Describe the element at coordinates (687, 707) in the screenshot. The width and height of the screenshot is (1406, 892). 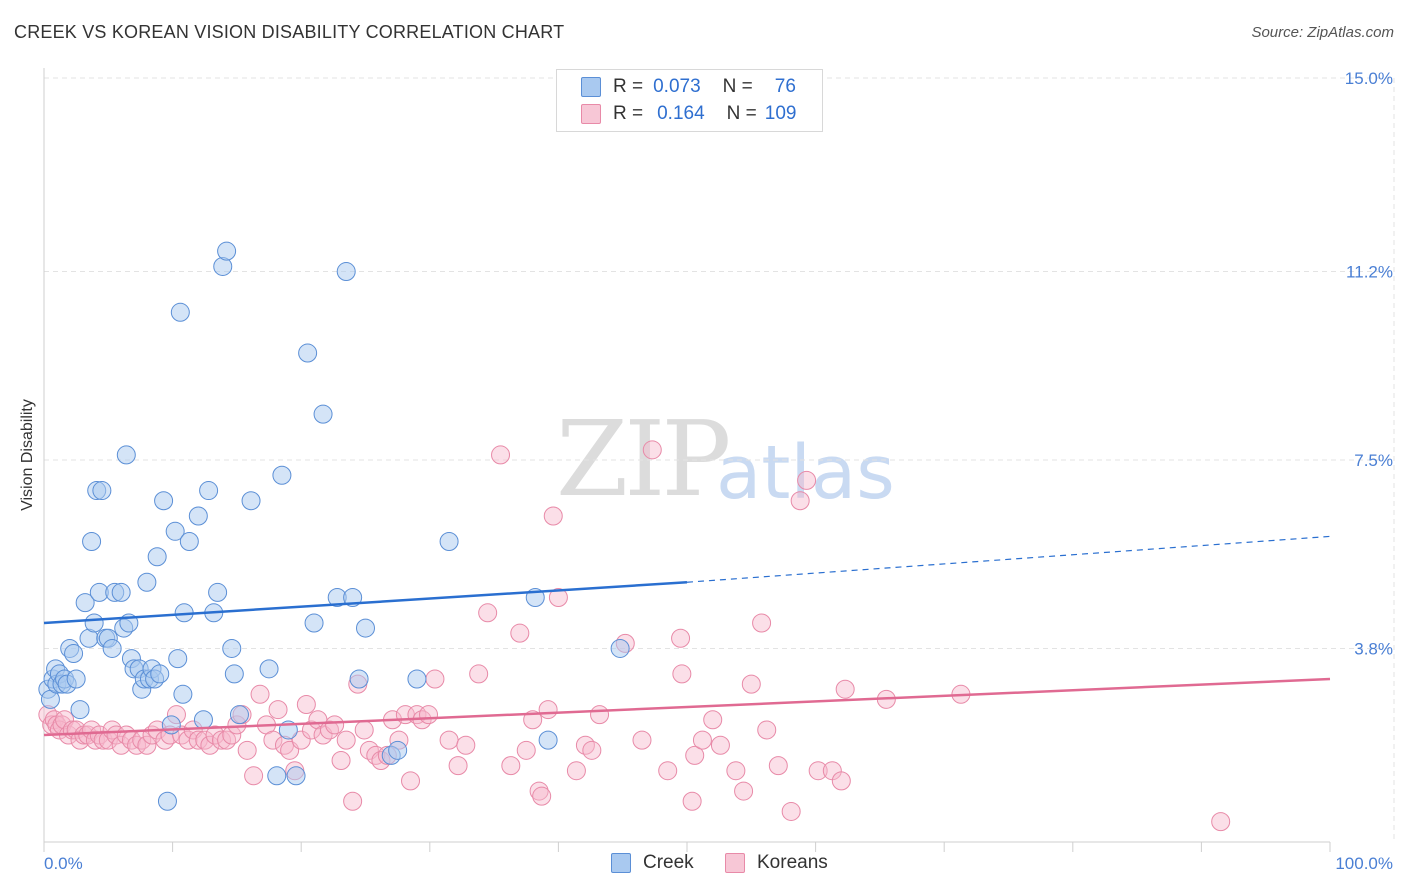
I see `koreans-trend-line` at that location.